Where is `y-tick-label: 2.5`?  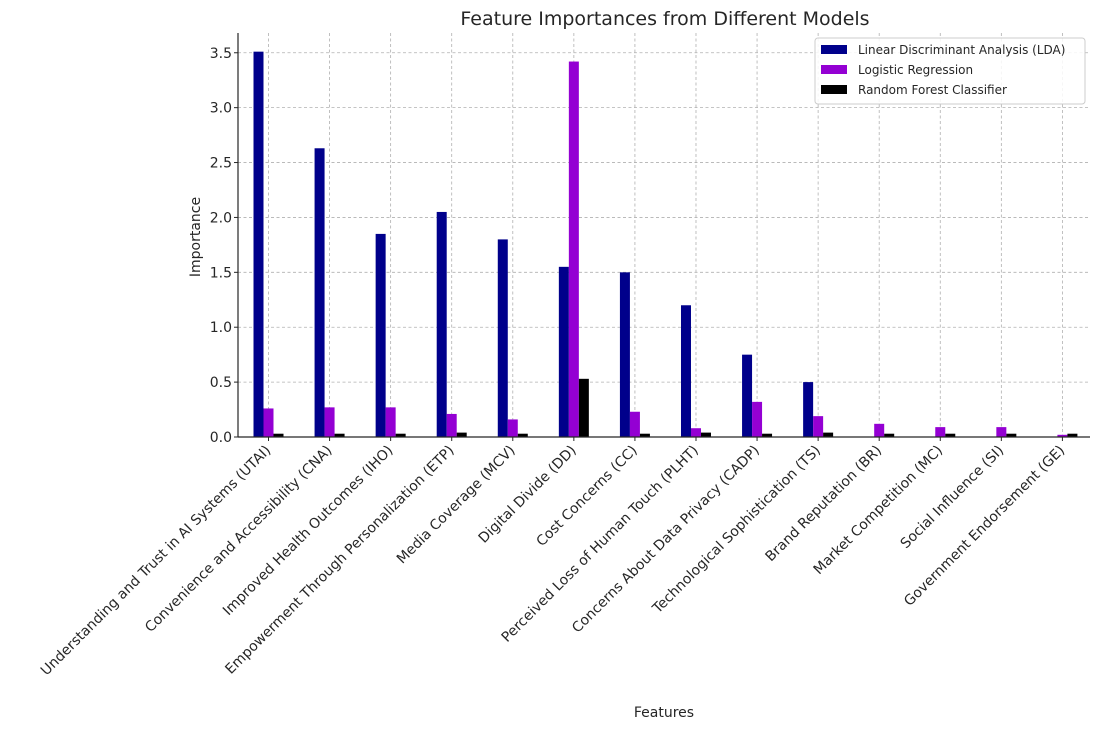
y-tick-label: 2.5 is located at coordinates (221, 164).